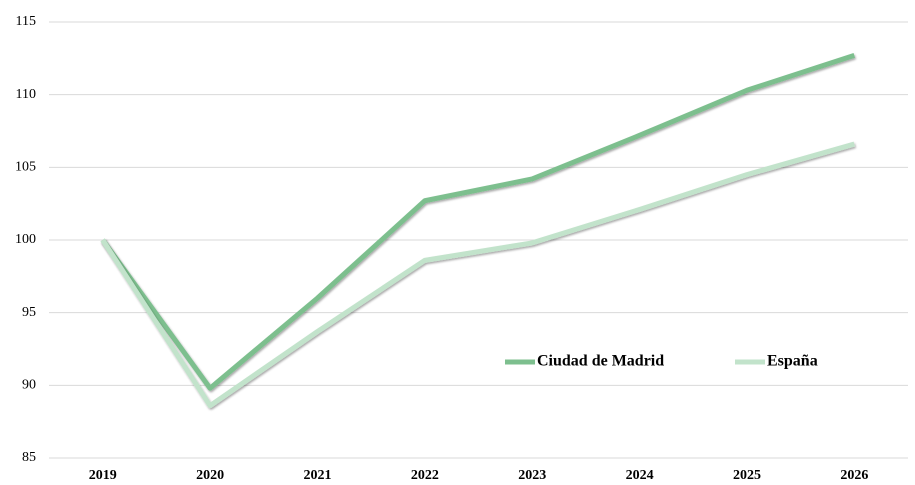 This screenshot has width=915, height=485. I want to click on x-tick-label: 2020, so click(210, 475).